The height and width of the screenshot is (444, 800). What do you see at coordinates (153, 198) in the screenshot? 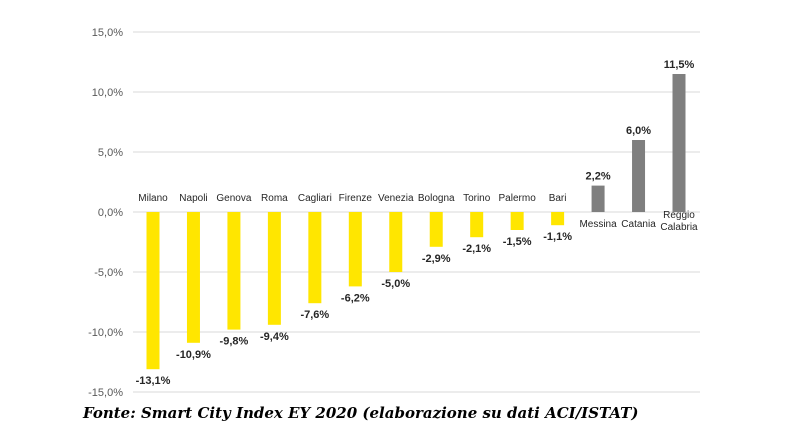
I see `category-label: Milano` at bounding box center [153, 198].